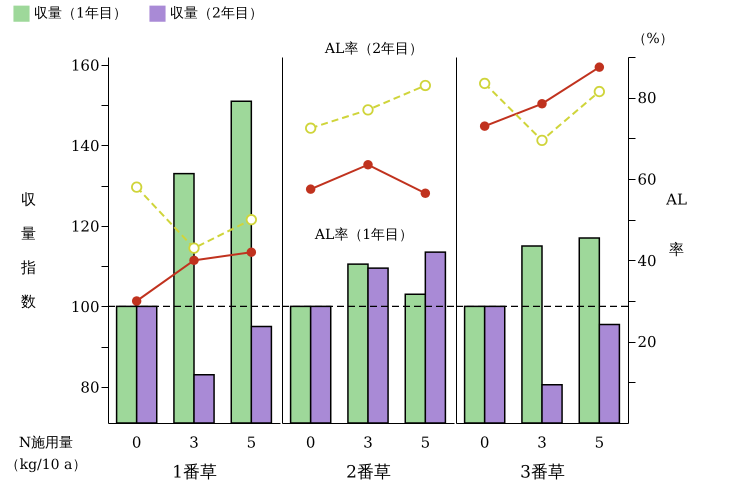 The width and height of the screenshot is (752, 499). I want to click on text: N施用量, so click(46, 443).